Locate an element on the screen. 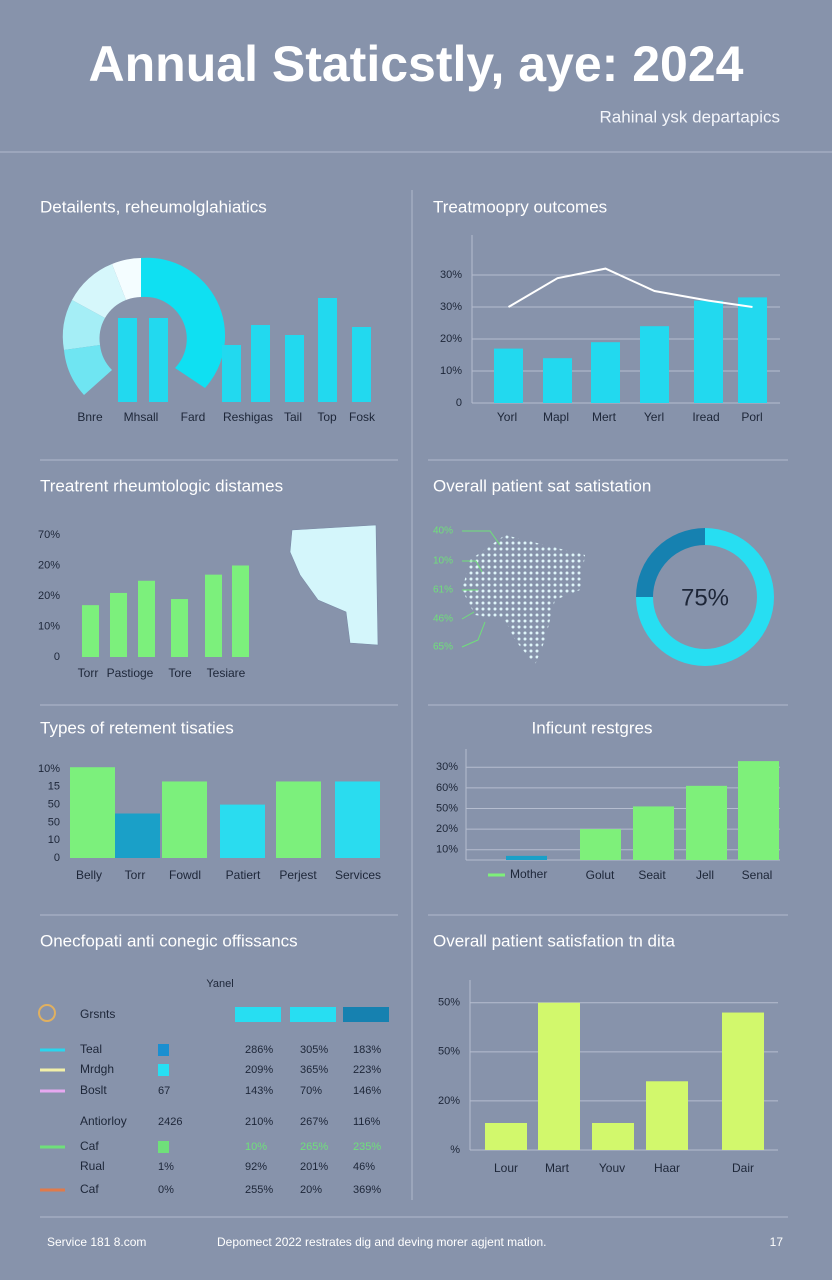  table-cell: 92% is located at coordinates (256, 1167).